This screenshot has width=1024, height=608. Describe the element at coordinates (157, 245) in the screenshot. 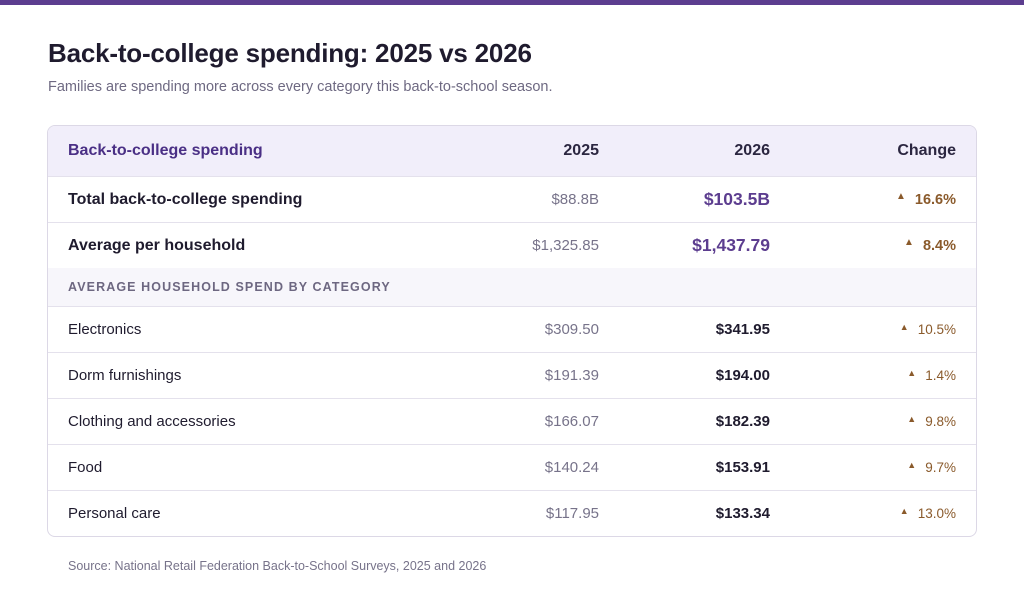

I see `row-label: Average per household` at that location.